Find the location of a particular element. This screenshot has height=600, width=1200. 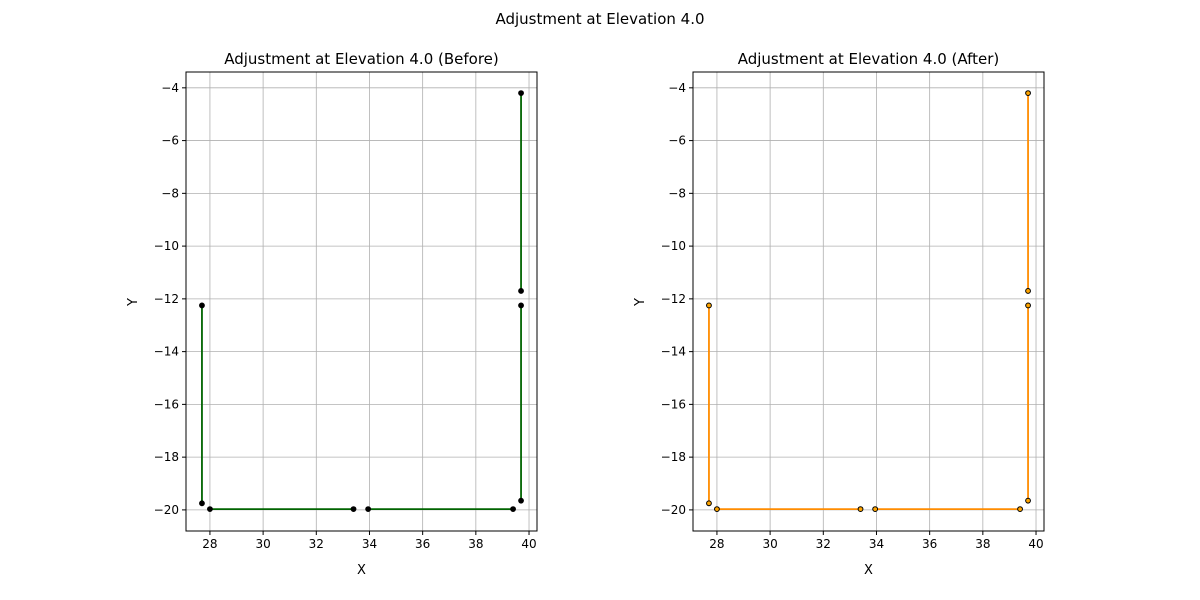

after-xtick-label-0: 28 is located at coordinates (716, 544).